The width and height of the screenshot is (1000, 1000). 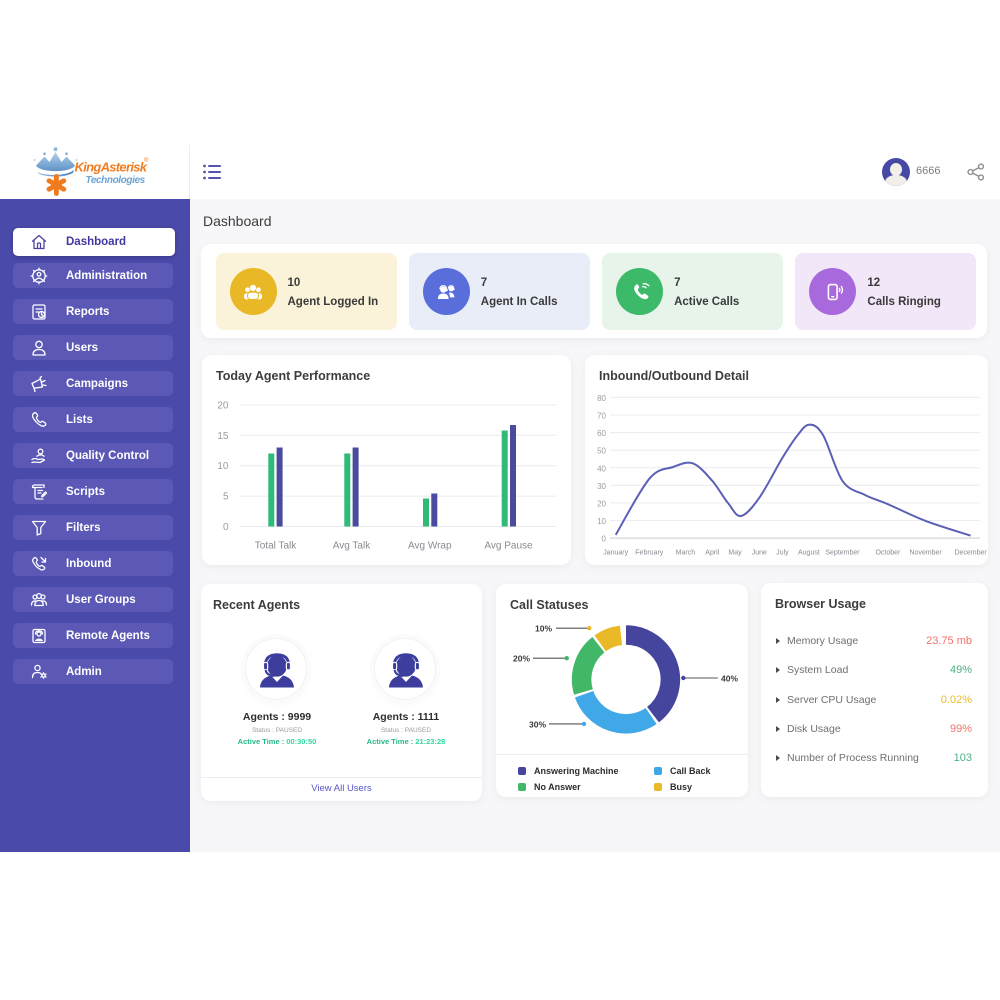 I want to click on svg-text: November, so click(x=925, y=553).